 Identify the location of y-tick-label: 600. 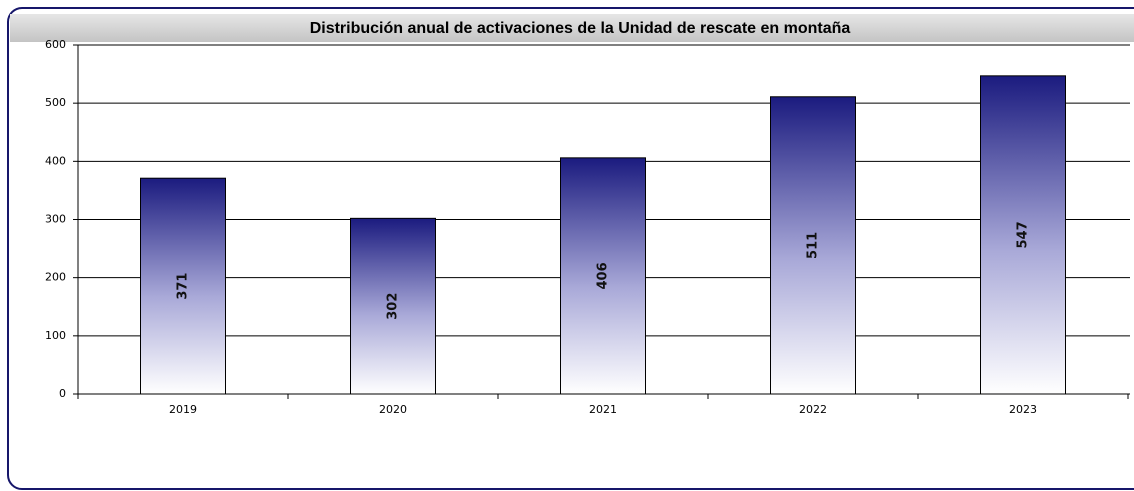
(55, 44).